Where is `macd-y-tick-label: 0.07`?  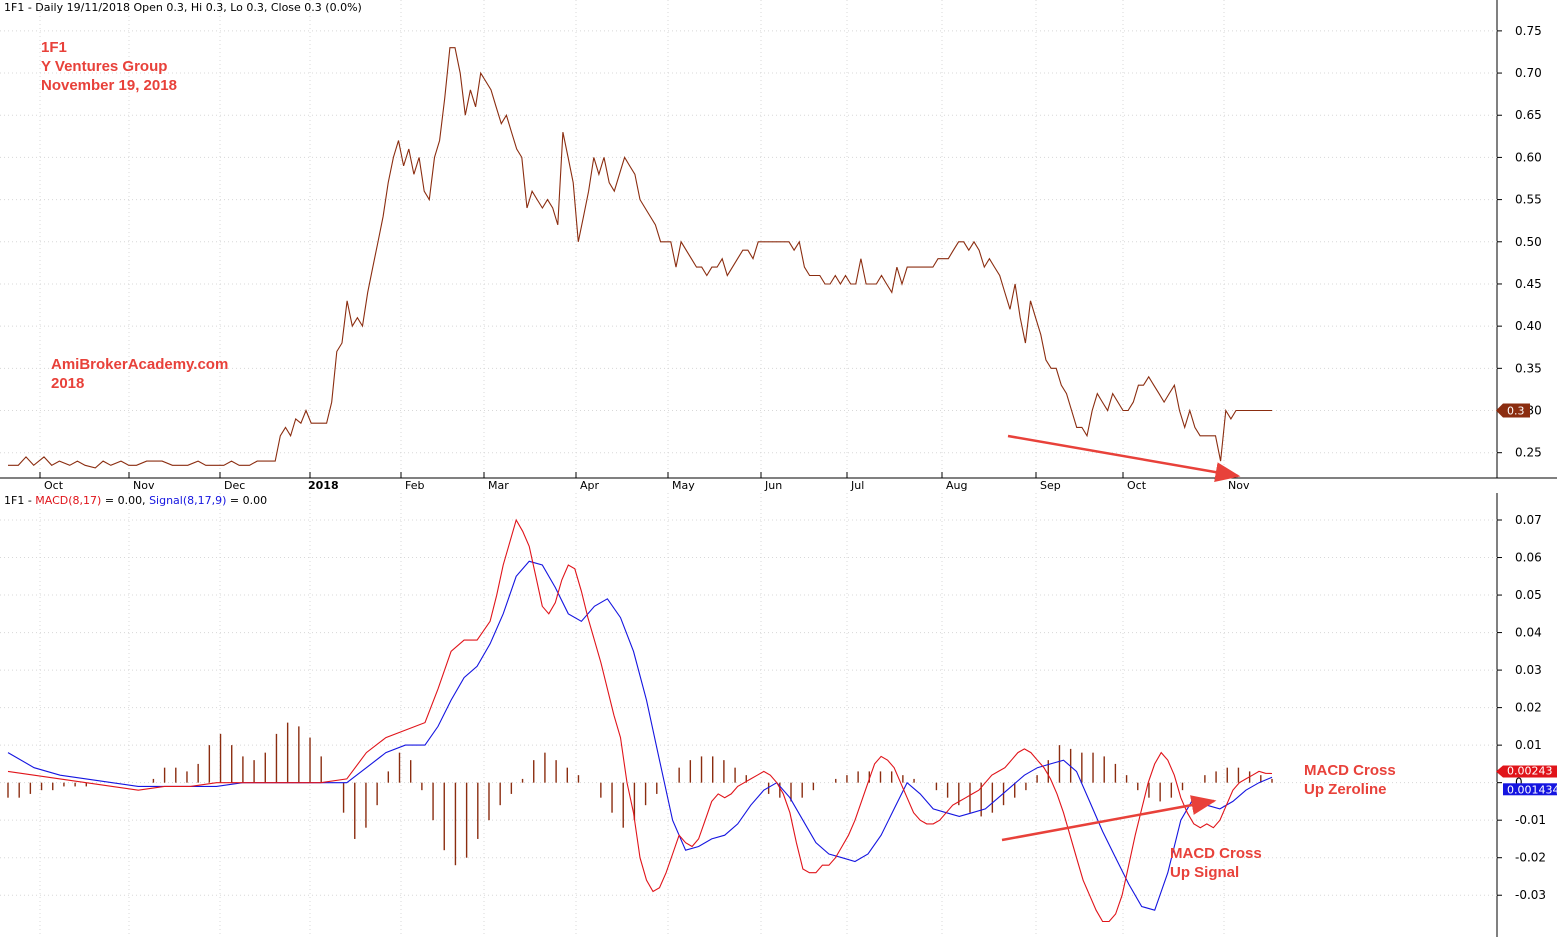
macd-y-tick-label: 0.07 is located at coordinates (1528, 520).